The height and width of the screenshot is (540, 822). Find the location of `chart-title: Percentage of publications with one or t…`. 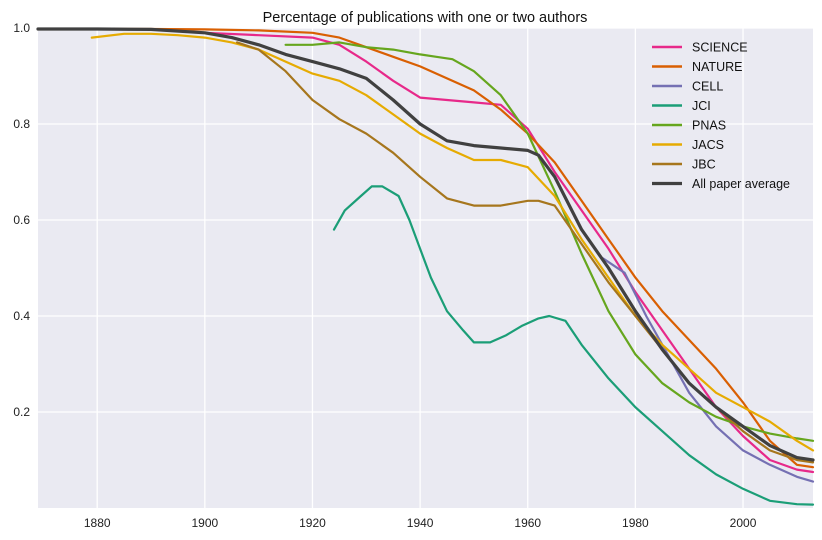

chart-title: Percentage of publications with one or t… is located at coordinates (425, 18).